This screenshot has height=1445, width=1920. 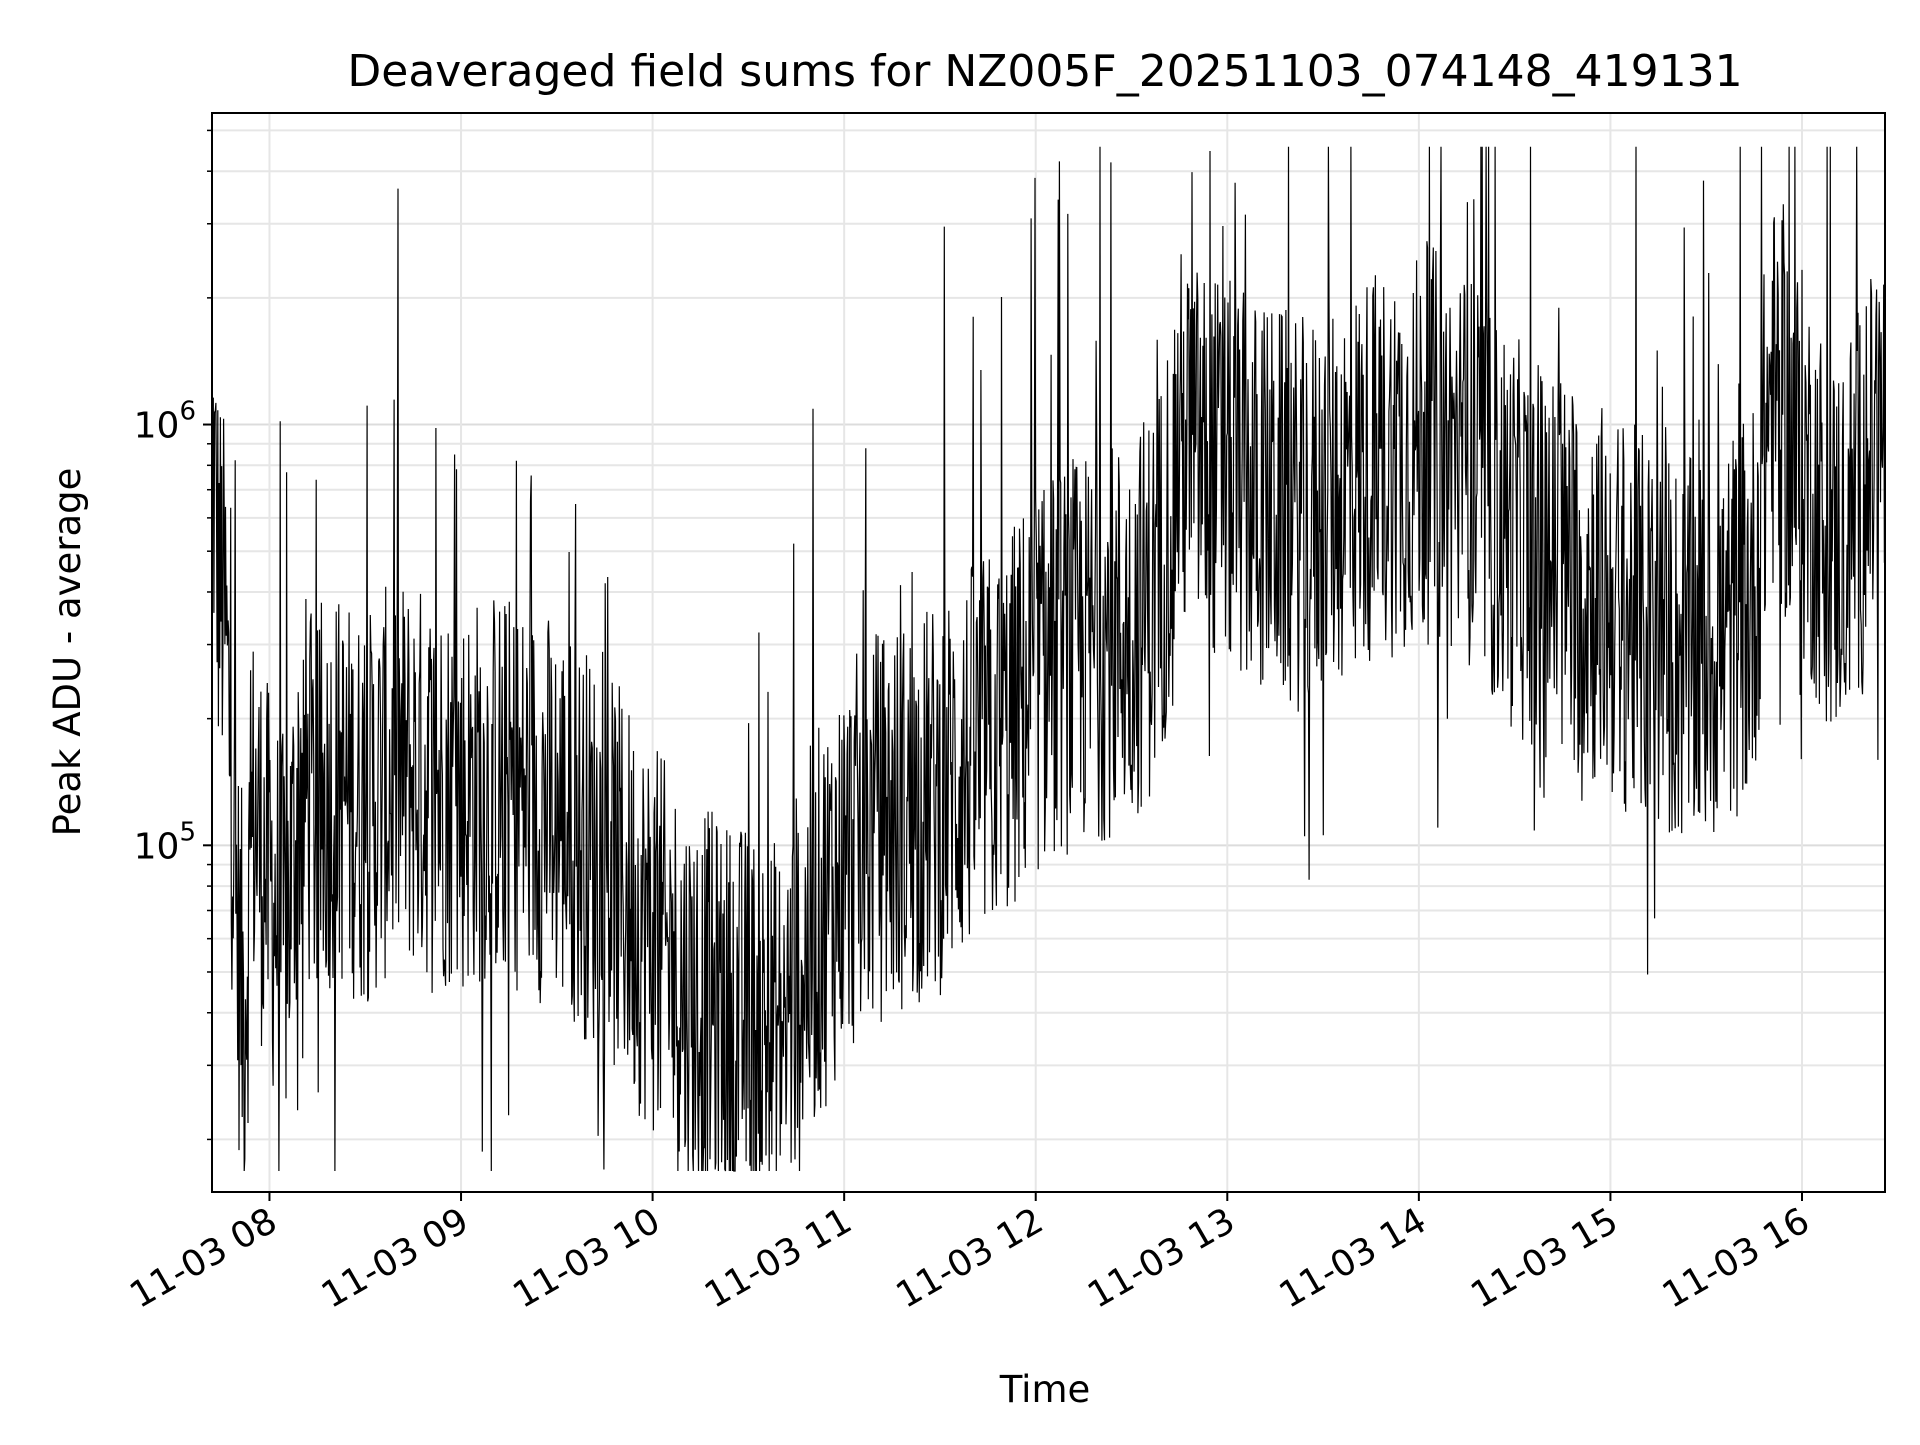 What do you see at coordinates (67, 652) in the screenshot?
I see `y-axis-label: Peak ADU - average` at bounding box center [67, 652].